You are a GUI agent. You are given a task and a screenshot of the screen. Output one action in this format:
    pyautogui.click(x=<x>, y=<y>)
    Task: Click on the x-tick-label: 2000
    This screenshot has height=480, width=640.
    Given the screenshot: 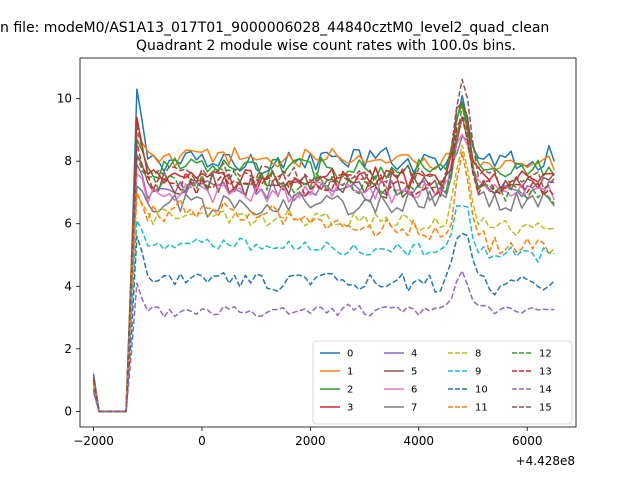 What is the action you would take?
    pyautogui.click(x=310, y=441)
    